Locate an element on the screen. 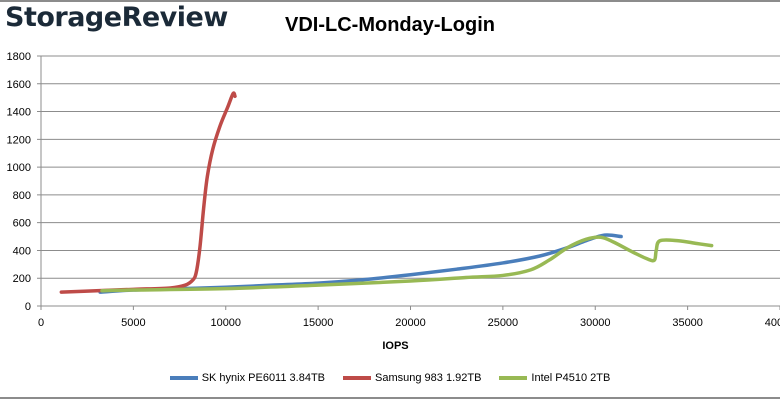 This screenshot has height=401, width=780. x-tick-label: 25000 is located at coordinates (503, 323).